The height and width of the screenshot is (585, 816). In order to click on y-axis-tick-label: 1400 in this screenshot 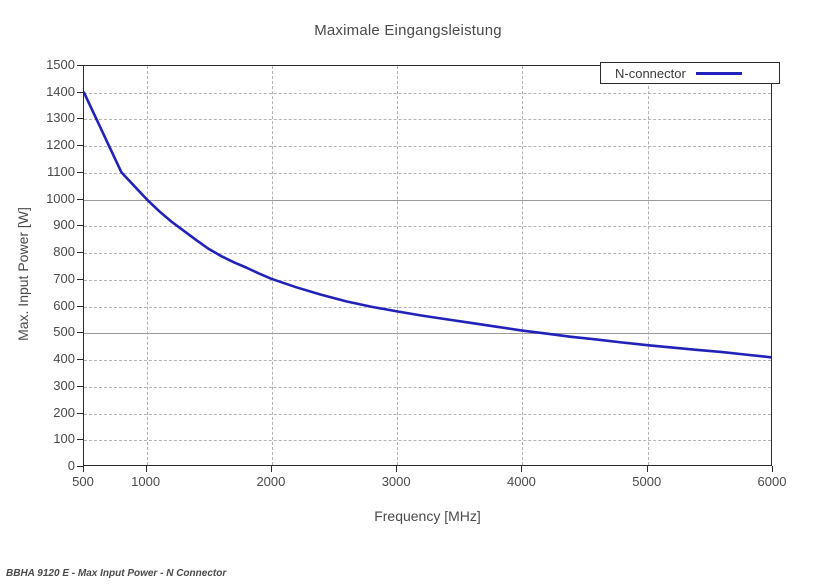, I will do `click(60, 91)`.